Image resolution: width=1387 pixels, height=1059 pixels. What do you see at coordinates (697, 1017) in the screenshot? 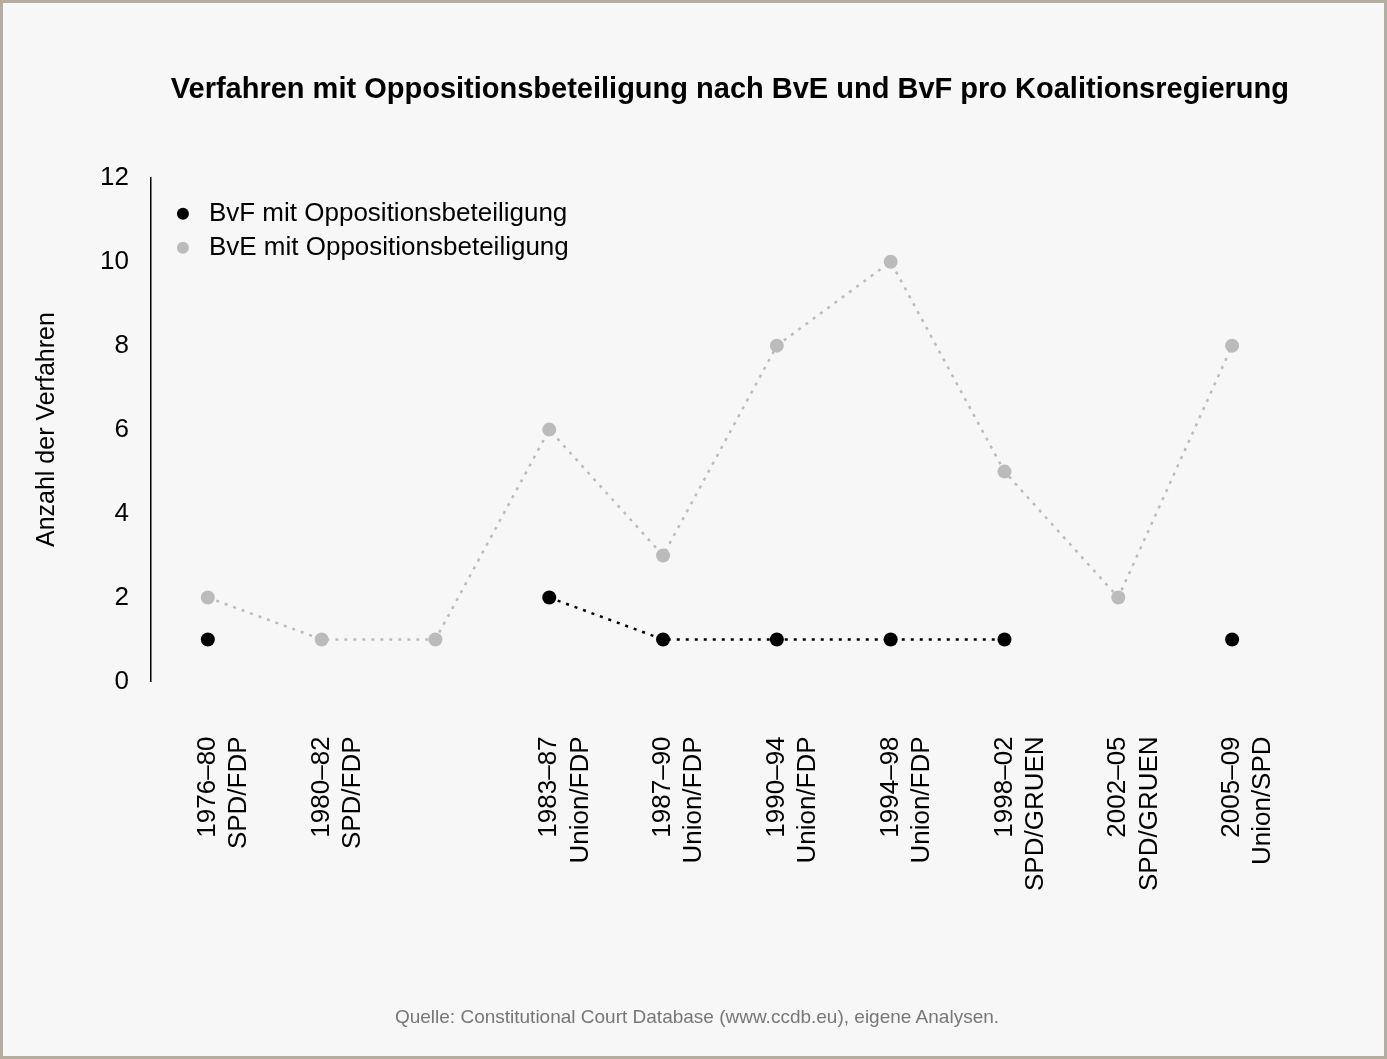
I see `source-note: Quelle: Constitutional Court Database (www.ccdb.eu), eigene Analysen.` at bounding box center [697, 1017].